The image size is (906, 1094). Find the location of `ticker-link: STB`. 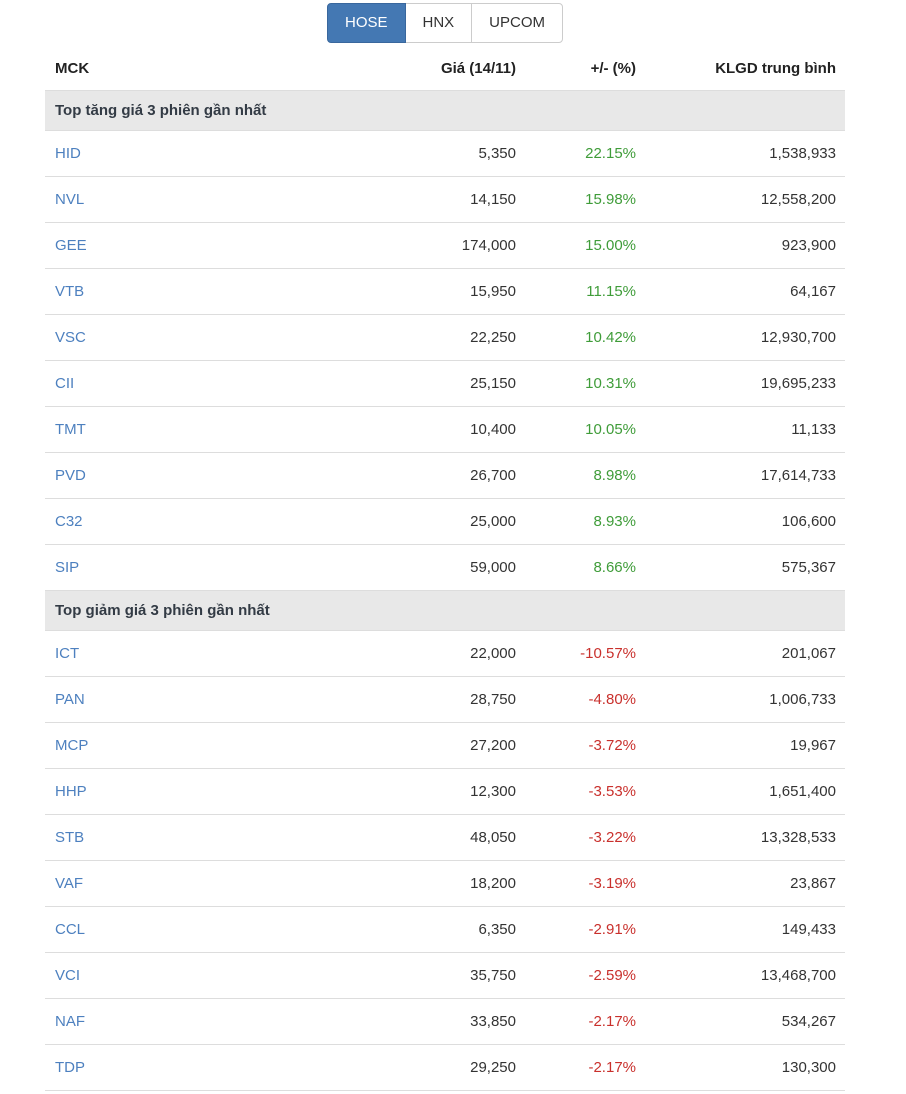

ticker-link: STB is located at coordinates (70, 837).